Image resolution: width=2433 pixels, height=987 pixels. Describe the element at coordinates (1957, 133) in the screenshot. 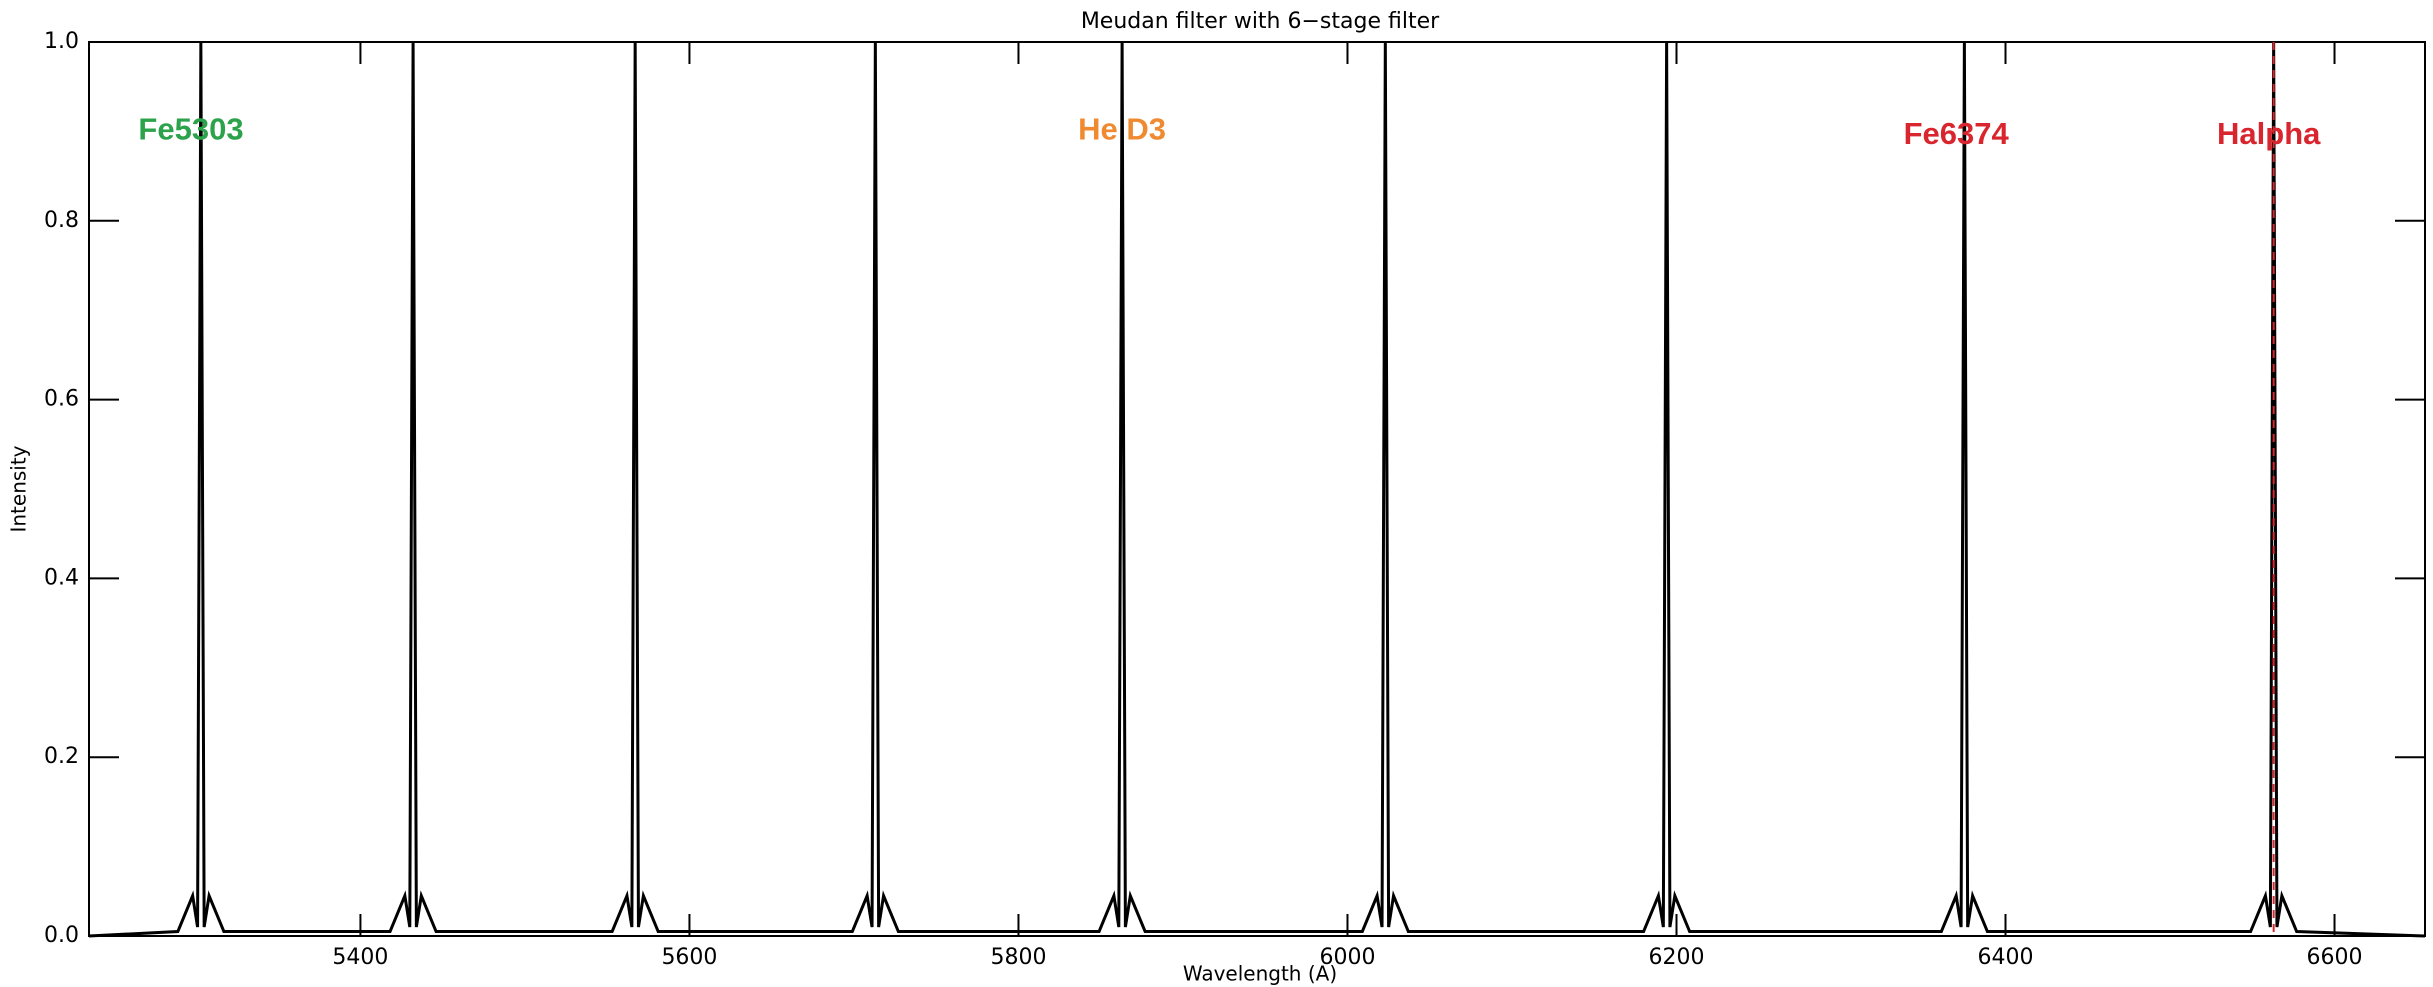

I see `annotation: Fe6374` at that location.